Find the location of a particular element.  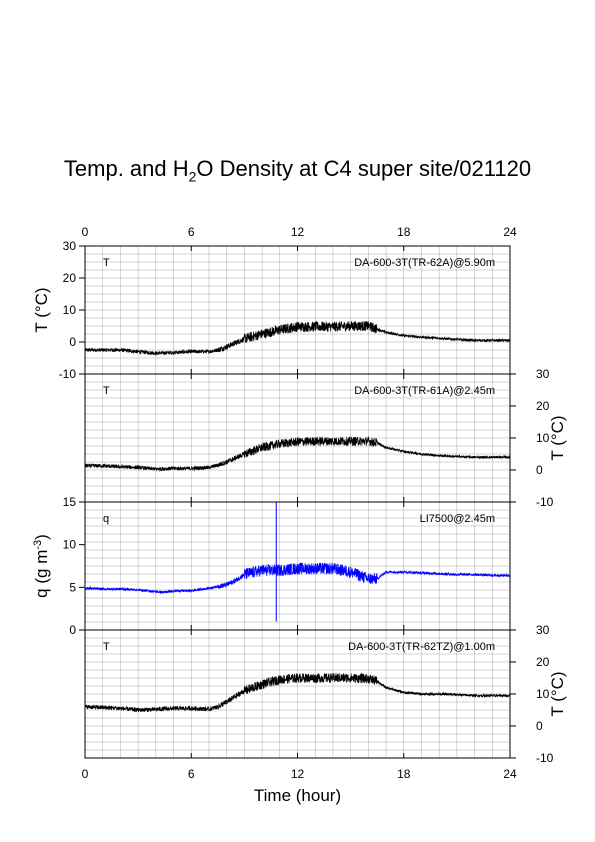

x-tick-label-bottom: 24 is located at coordinates (510, 774).